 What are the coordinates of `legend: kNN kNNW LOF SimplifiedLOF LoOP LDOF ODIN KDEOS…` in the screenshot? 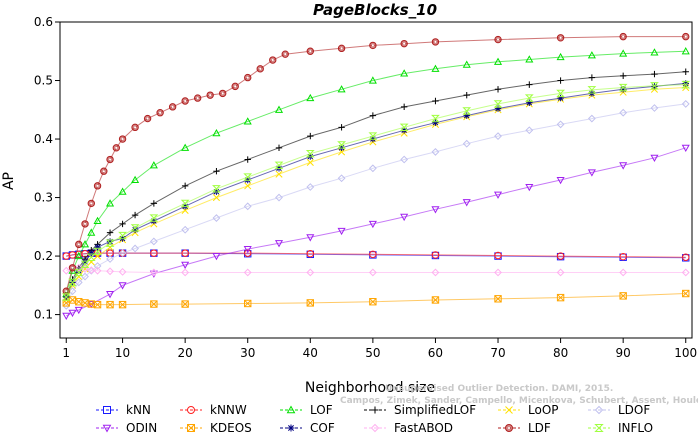 It's located at (374, 418).